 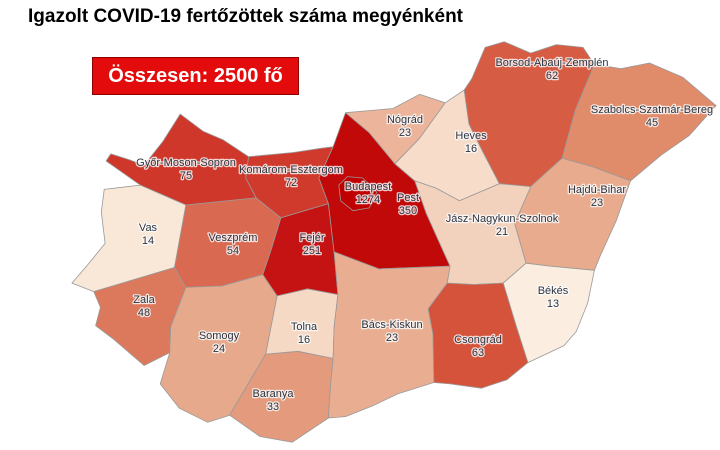 I want to click on county-label-pest: Pest 350, so click(x=408, y=204).